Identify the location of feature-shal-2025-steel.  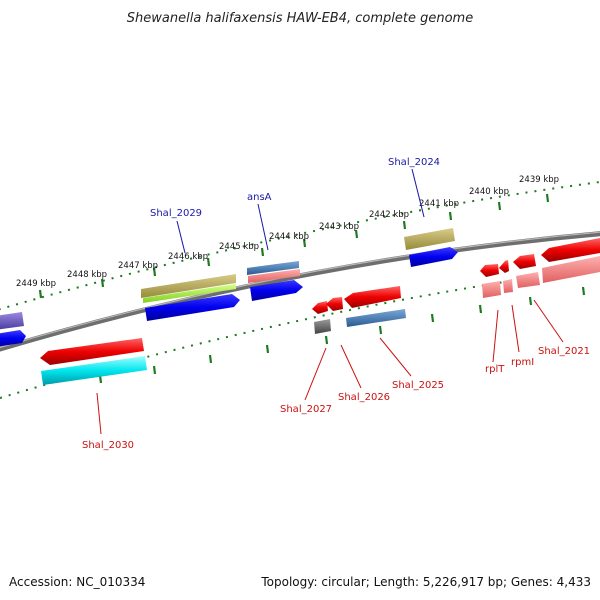
(376, 318).